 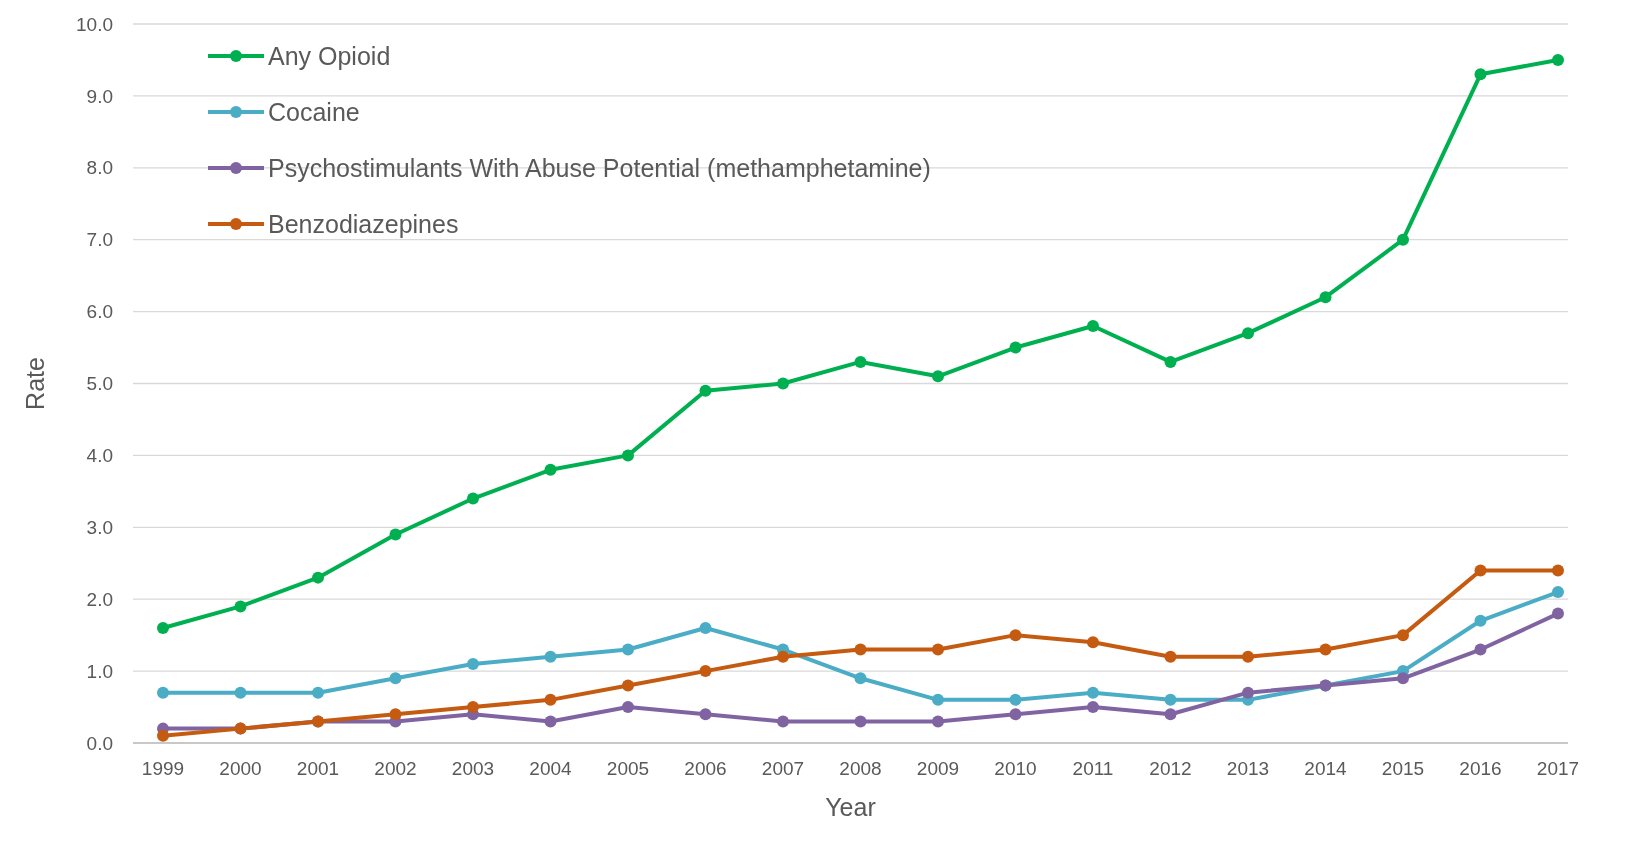 I want to click on y-tick-label: 9.0, so click(x=99, y=96).